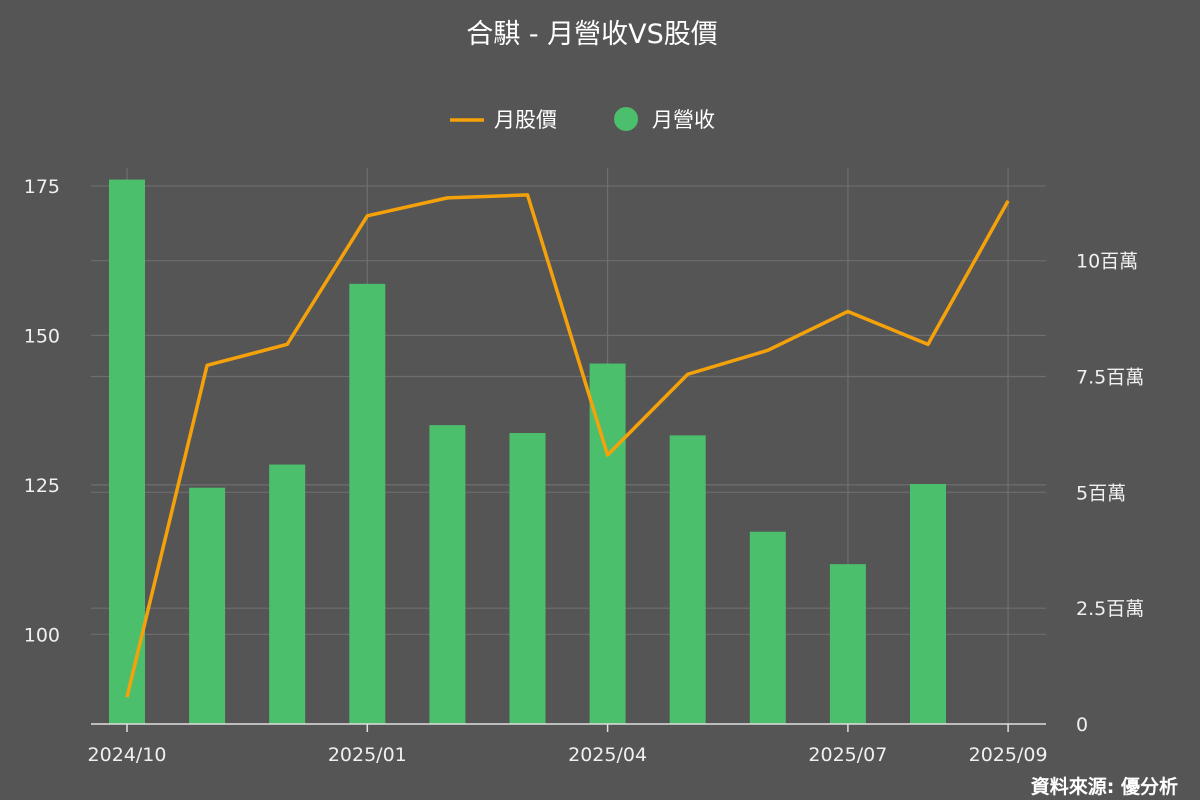 This screenshot has height=800, width=1200. What do you see at coordinates (767, 627) in the screenshot?
I see `revenue-bar-2025/06` at bounding box center [767, 627].